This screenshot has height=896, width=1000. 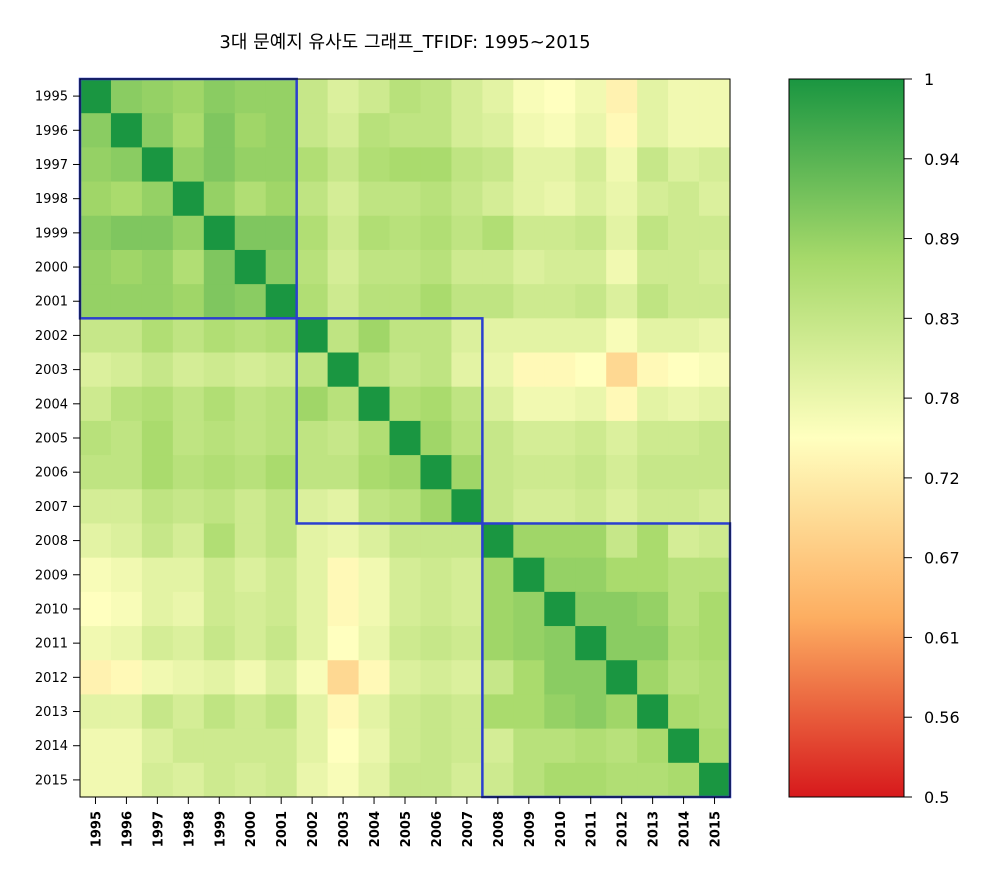 I want to click on heatmap-cell-1995-2006, so click(x=436, y=96).